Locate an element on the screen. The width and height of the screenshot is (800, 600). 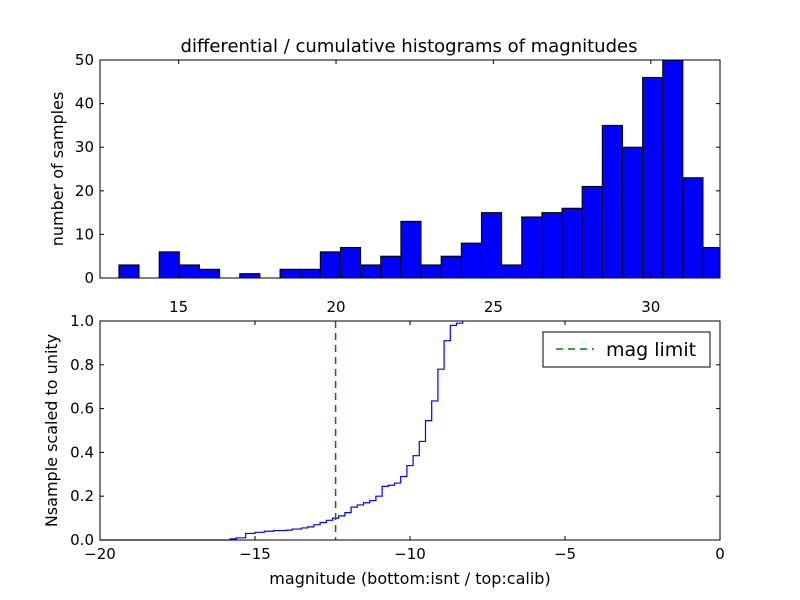
legend: mag limit is located at coordinates (626, 349).